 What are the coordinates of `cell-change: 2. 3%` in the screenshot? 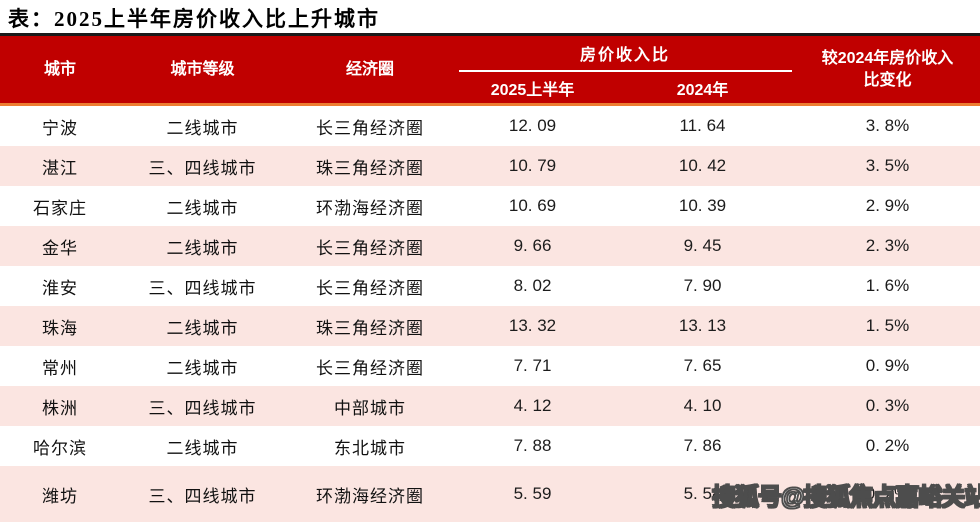 It's located at (887, 245).